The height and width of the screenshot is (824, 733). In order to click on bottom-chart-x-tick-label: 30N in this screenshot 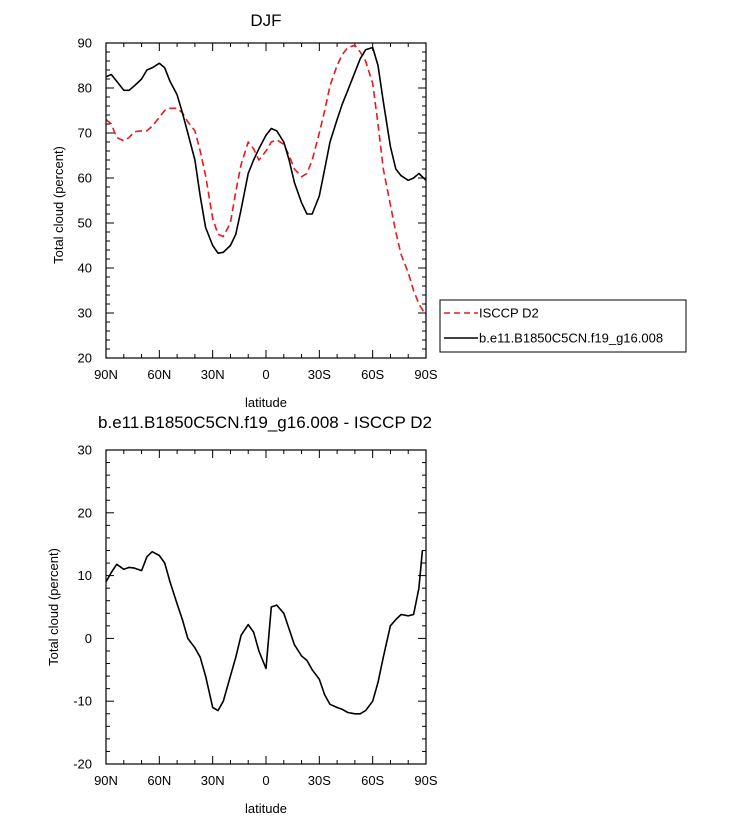, I will do `click(213, 780)`.